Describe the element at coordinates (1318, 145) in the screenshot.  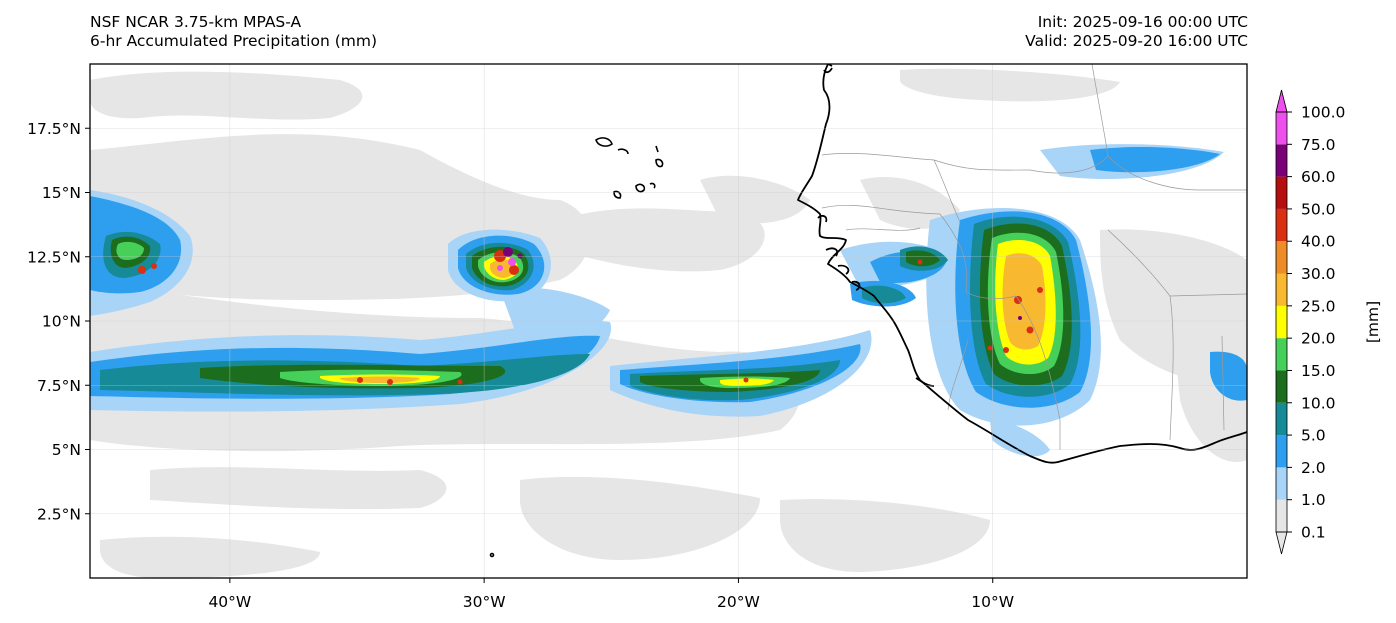
I see `colorbar-level-label: 75.0` at that location.